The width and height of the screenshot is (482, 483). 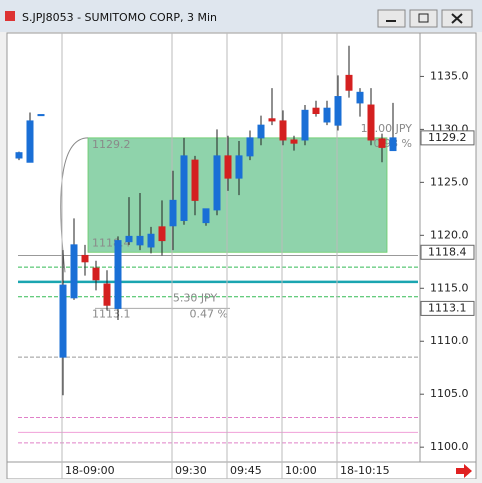 What do you see at coordinates (449, 393) in the screenshot?
I see `y-tick-label: 1105.0` at bounding box center [449, 393].